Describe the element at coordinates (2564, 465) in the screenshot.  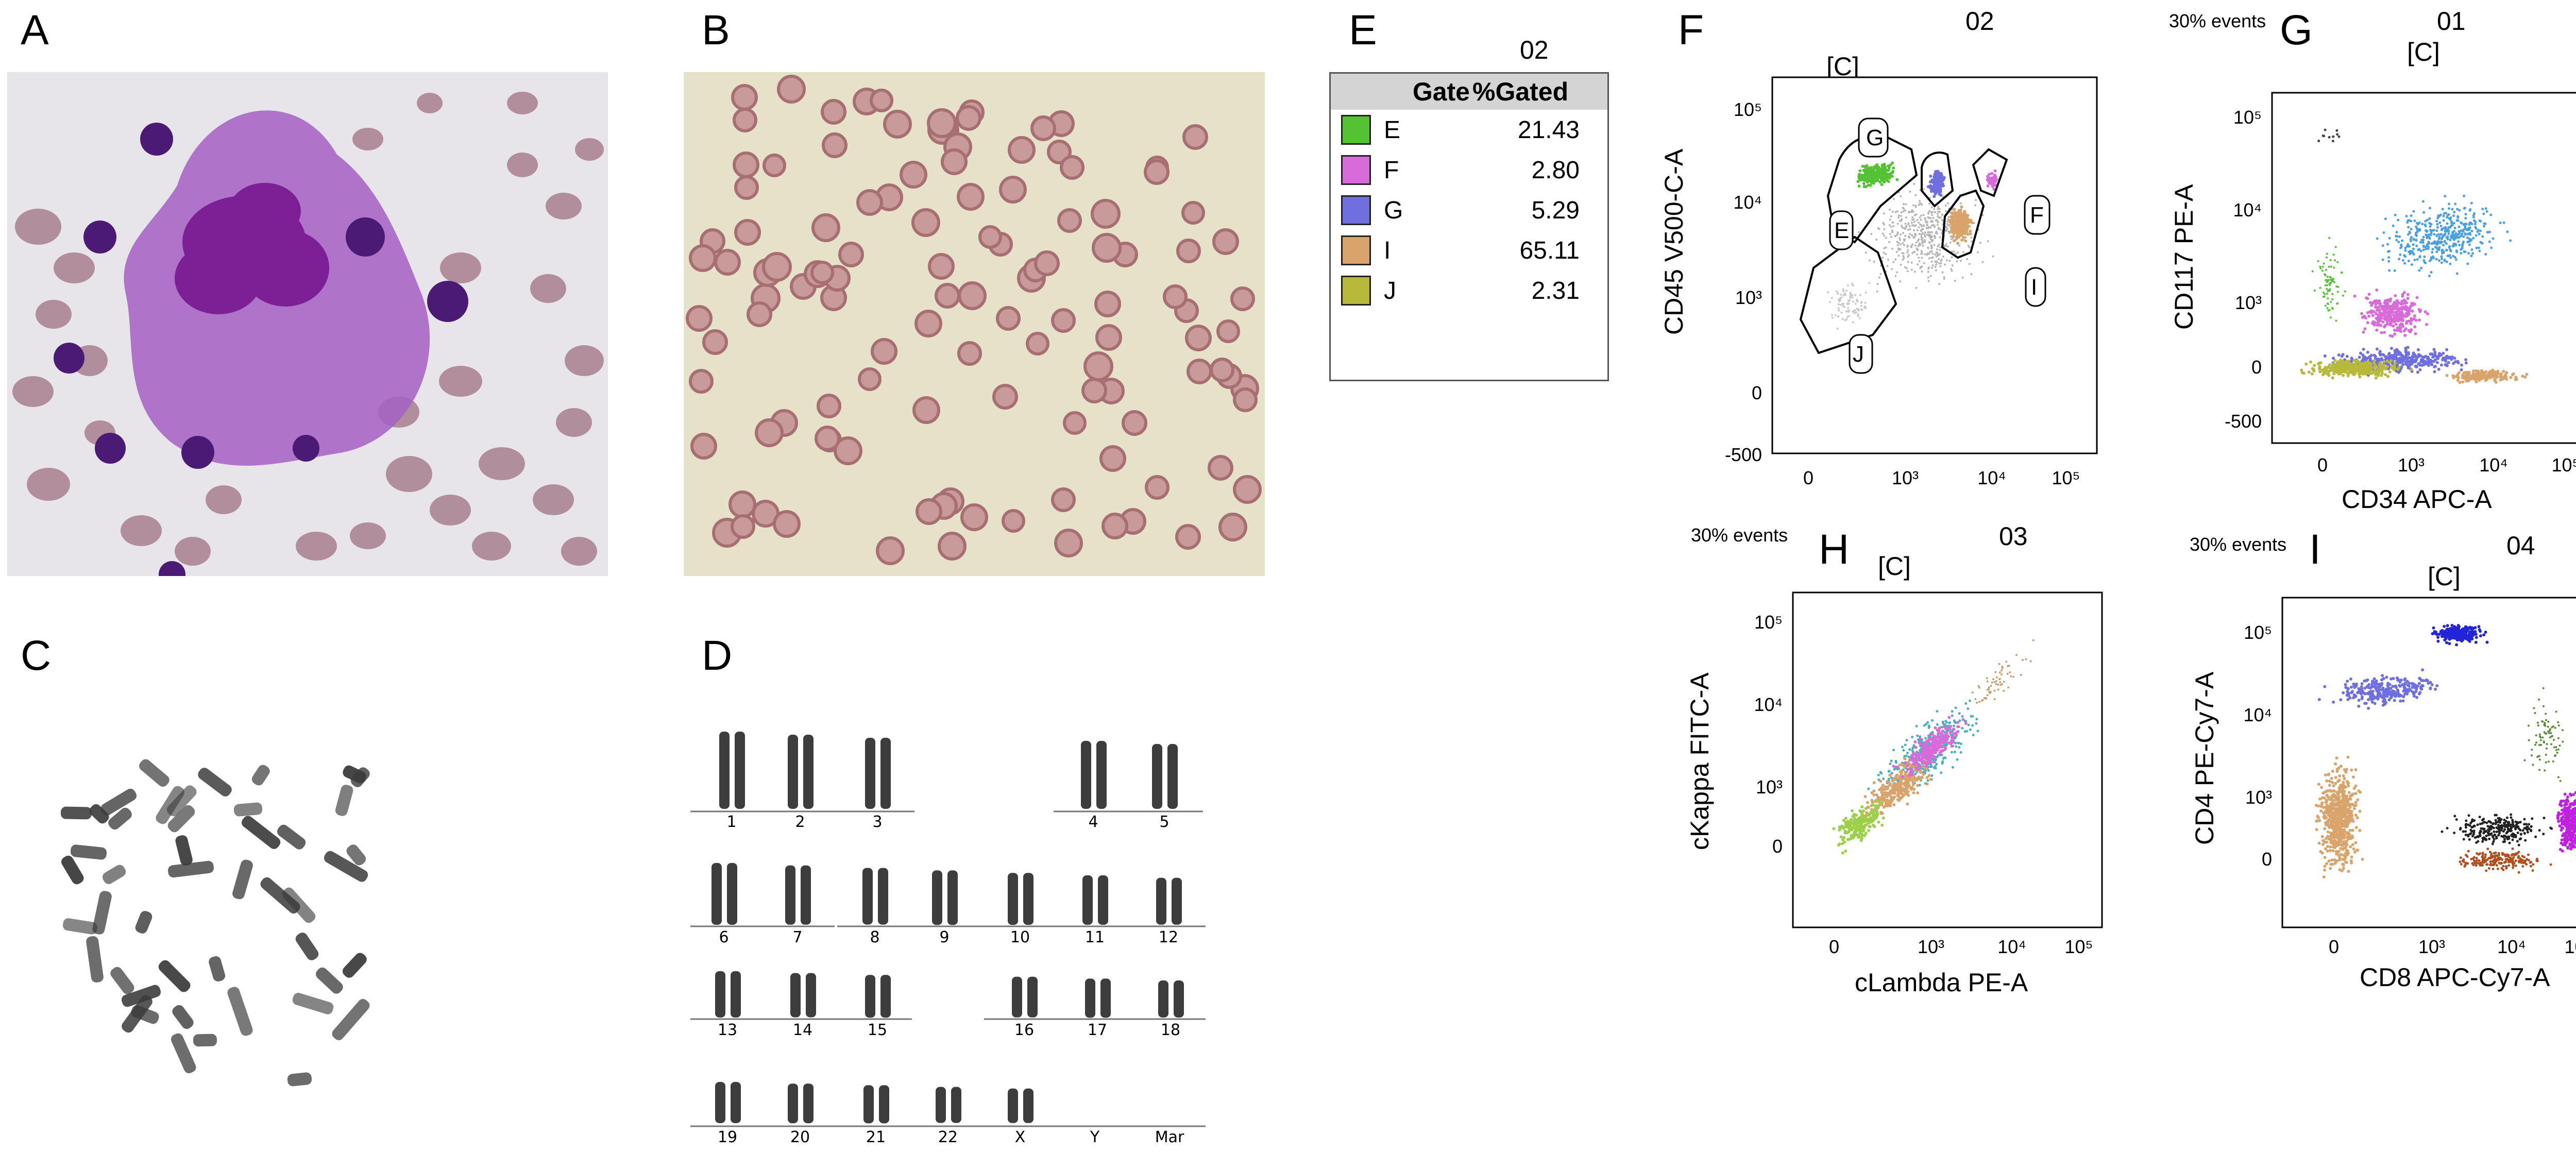
I see `x-tick: 10⁵` at that location.